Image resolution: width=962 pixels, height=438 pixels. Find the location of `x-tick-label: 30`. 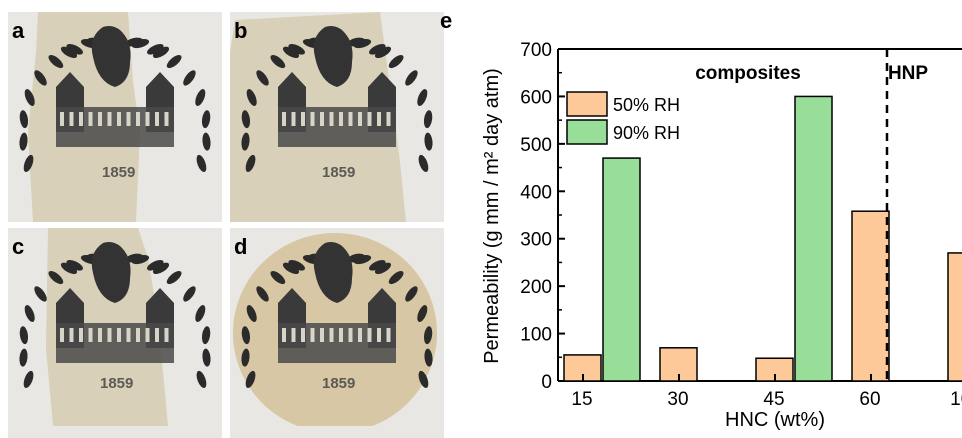

x-tick-label: 30 is located at coordinates (677, 399).